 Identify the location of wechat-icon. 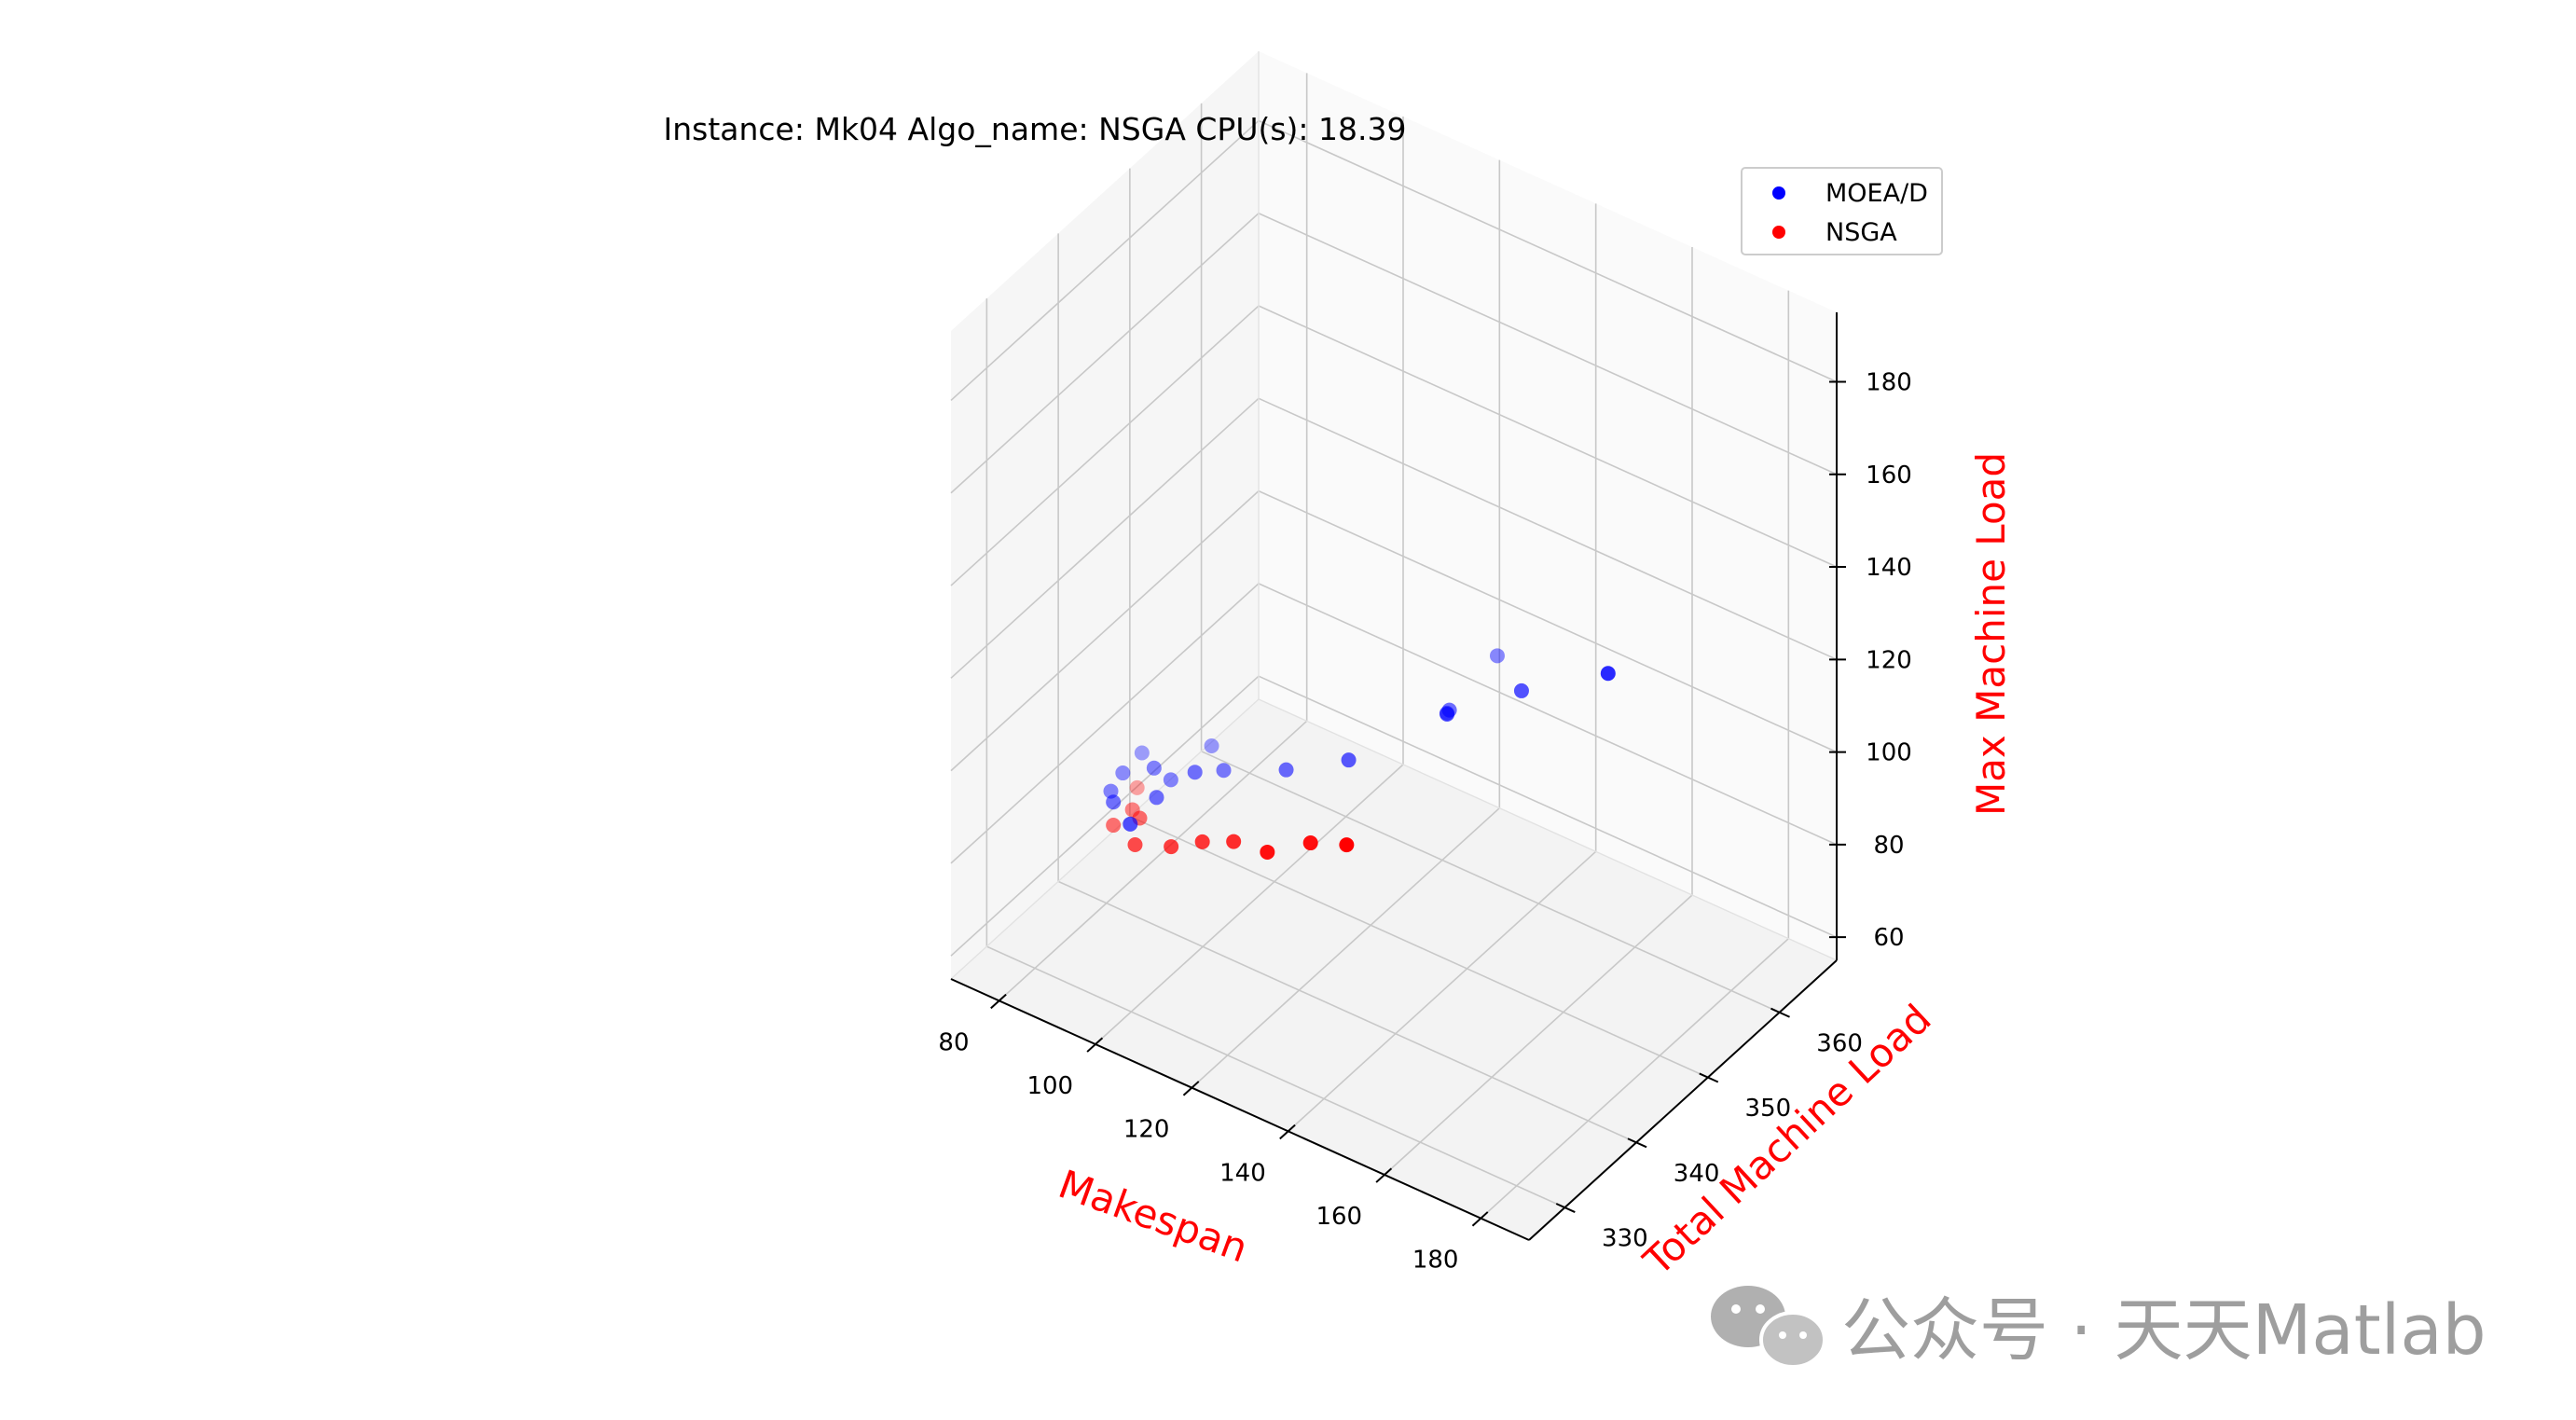
(1769, 1327).